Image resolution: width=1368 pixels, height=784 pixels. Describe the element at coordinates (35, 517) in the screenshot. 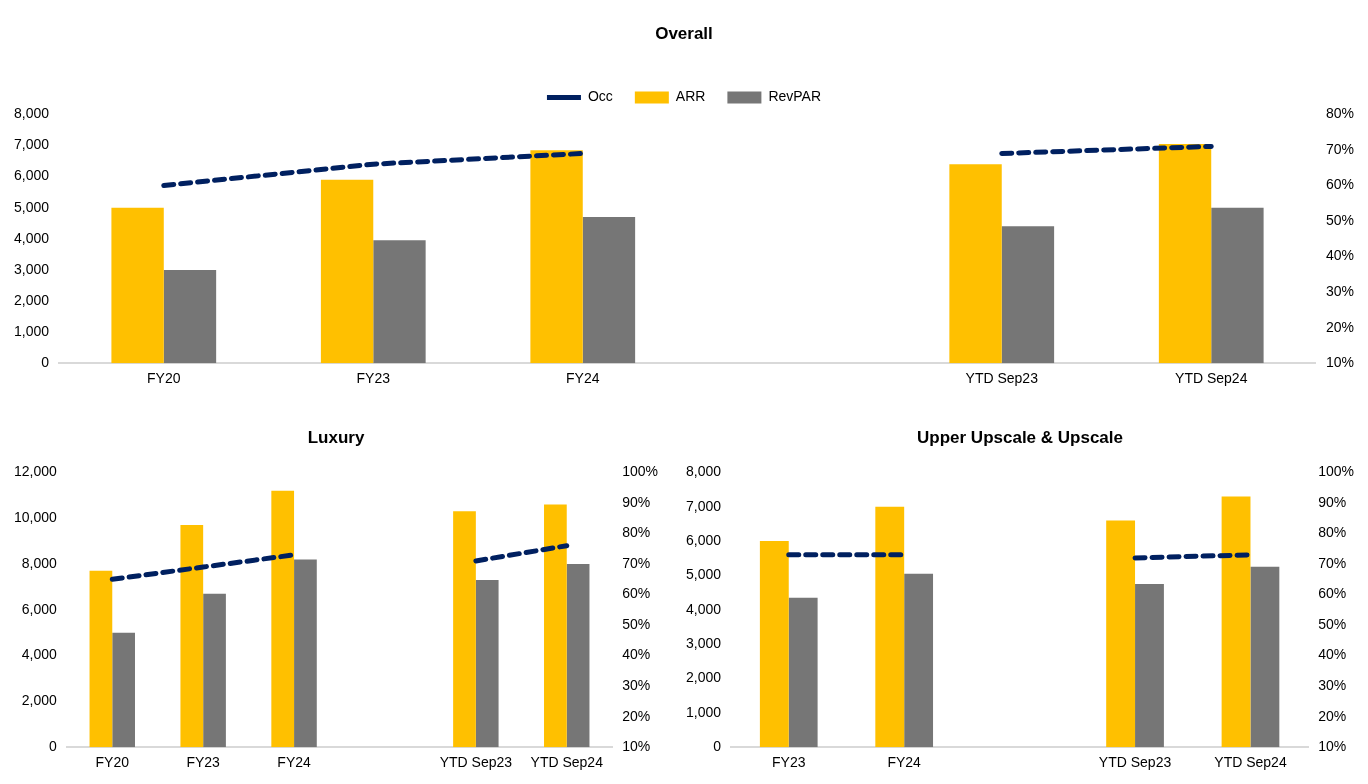

I see `y-tick-label: 10,000` at that location.